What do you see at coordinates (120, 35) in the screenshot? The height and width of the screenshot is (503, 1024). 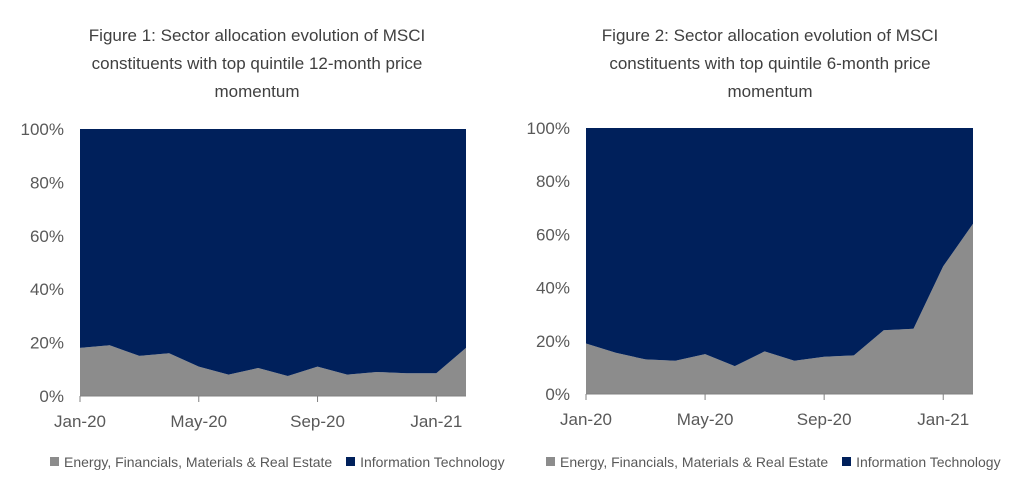 I see `figure-label: Figure 1` at bounding box center [120, 35].